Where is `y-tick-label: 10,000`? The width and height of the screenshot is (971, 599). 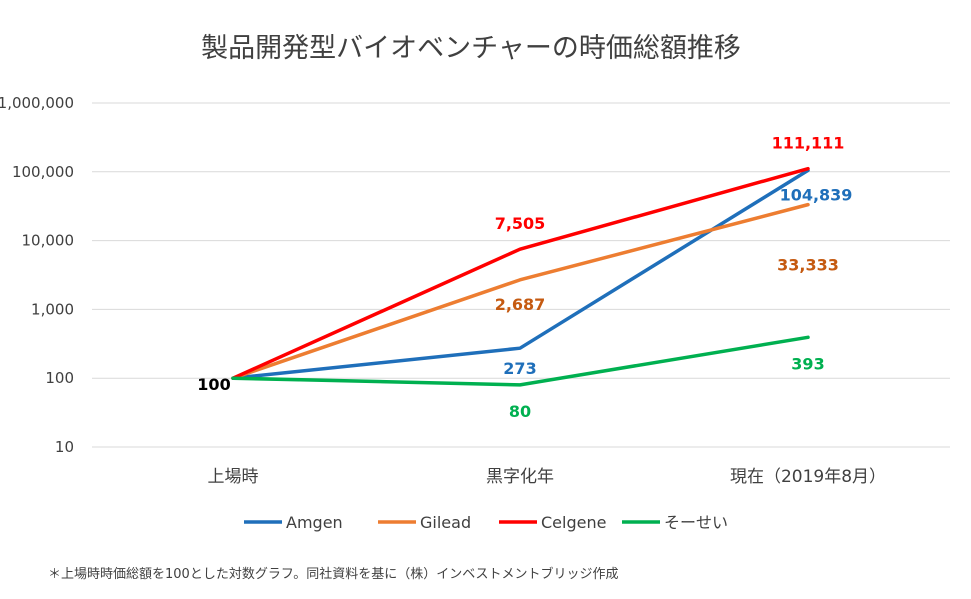
y-tick-label: 10,000 is located at coordinates (48, 241).